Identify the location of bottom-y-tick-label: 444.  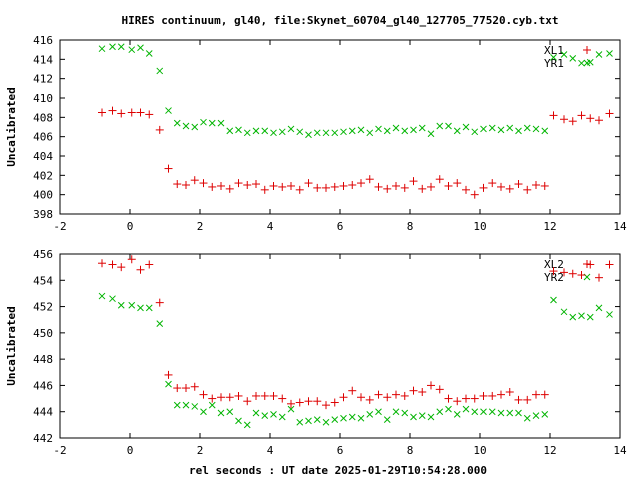
(43, 412).